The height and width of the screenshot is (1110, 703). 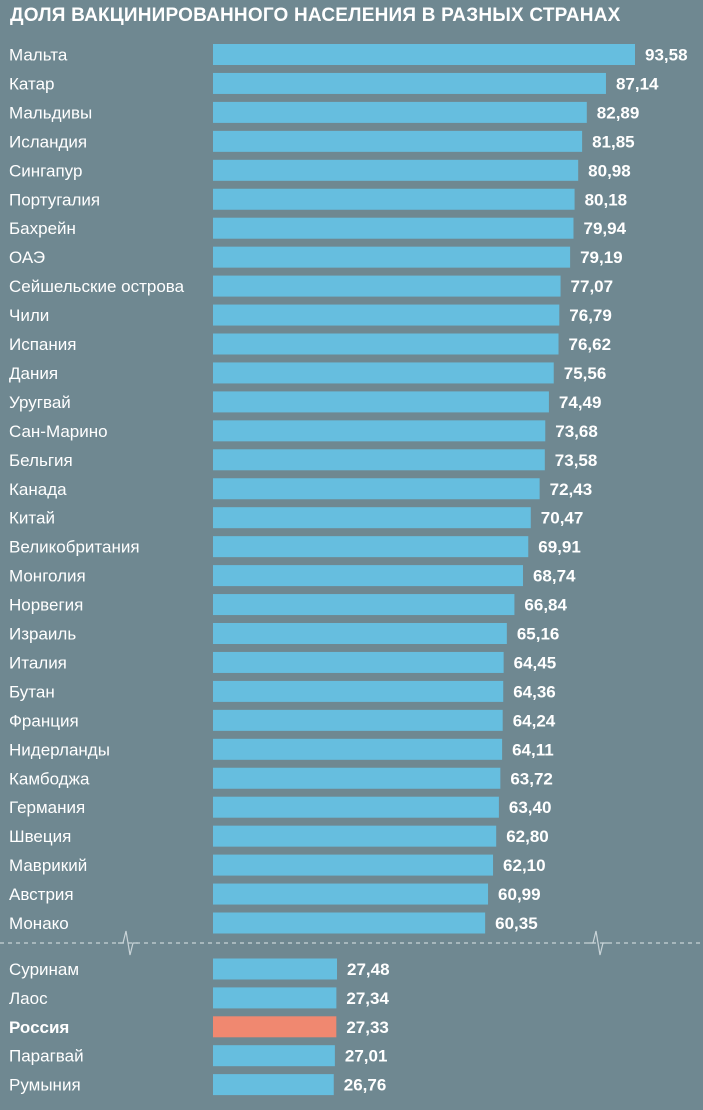 What do you see at coordinates (32, 83) in the screenshot?
I see `category-label: Катар` at bounding box center [32, 83].